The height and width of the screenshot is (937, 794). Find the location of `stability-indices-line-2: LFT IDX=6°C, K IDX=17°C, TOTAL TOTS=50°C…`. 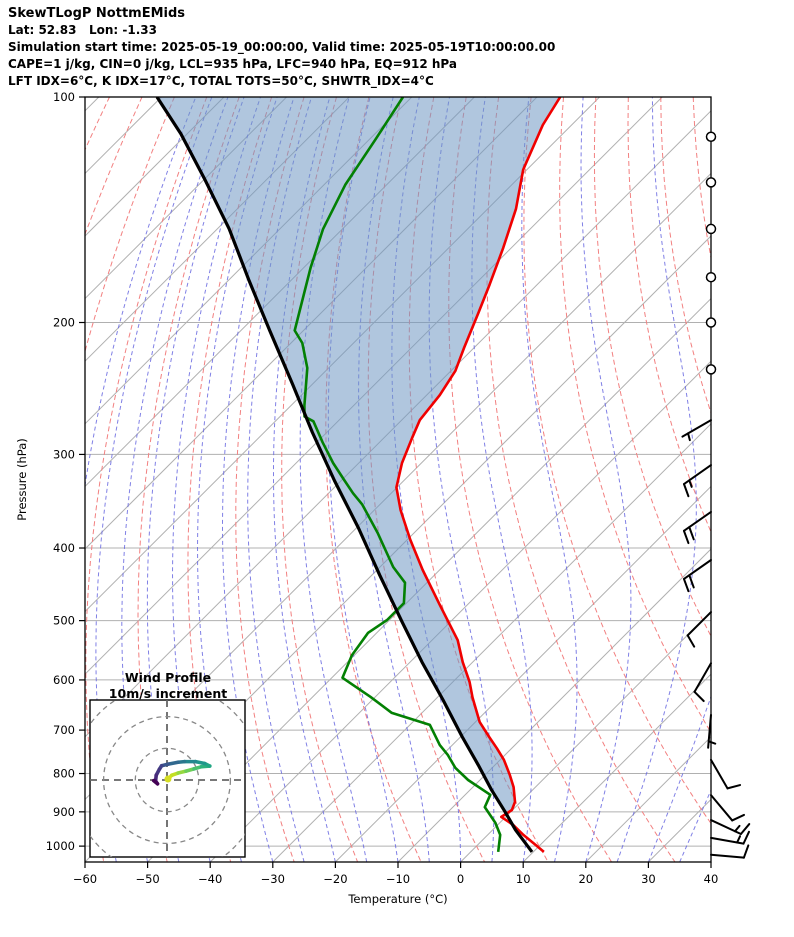

stability-indices-line-2: LFT IDX=6°C, K IDX=17°C, TOTAL TOTS=50°C… is located at coordinates (221, 81).